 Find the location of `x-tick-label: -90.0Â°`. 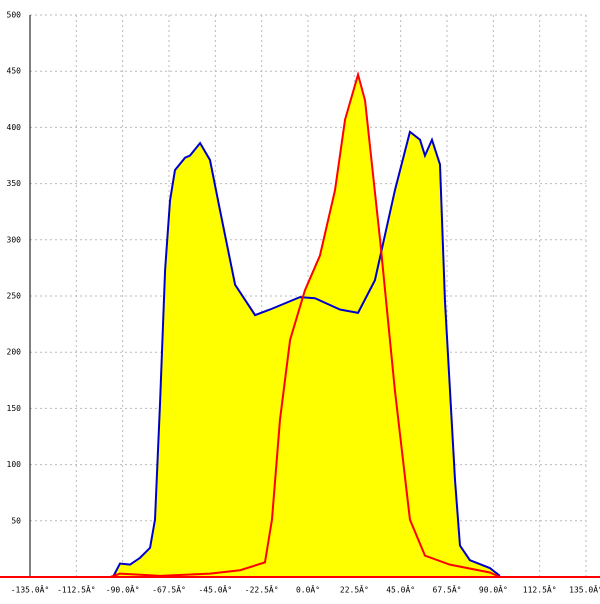

x-tick-label: -90.0Â° is located at coordinates (123, 589).